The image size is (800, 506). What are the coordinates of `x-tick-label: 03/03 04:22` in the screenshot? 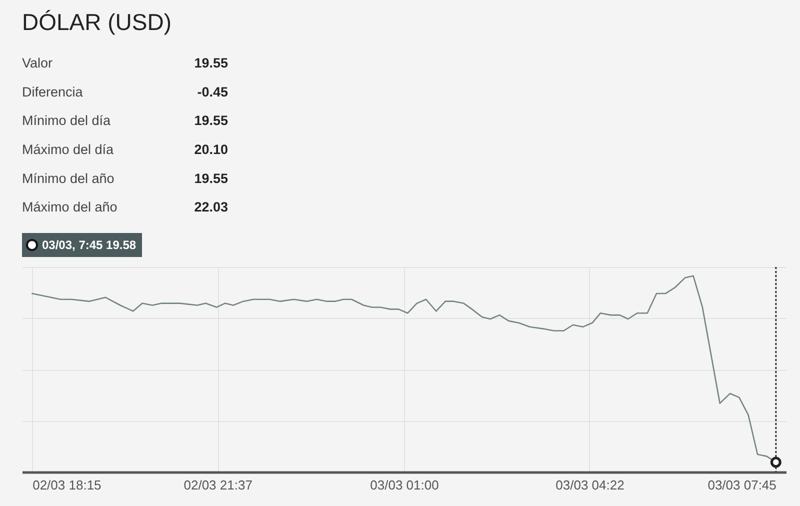 It's located at (590, 485).